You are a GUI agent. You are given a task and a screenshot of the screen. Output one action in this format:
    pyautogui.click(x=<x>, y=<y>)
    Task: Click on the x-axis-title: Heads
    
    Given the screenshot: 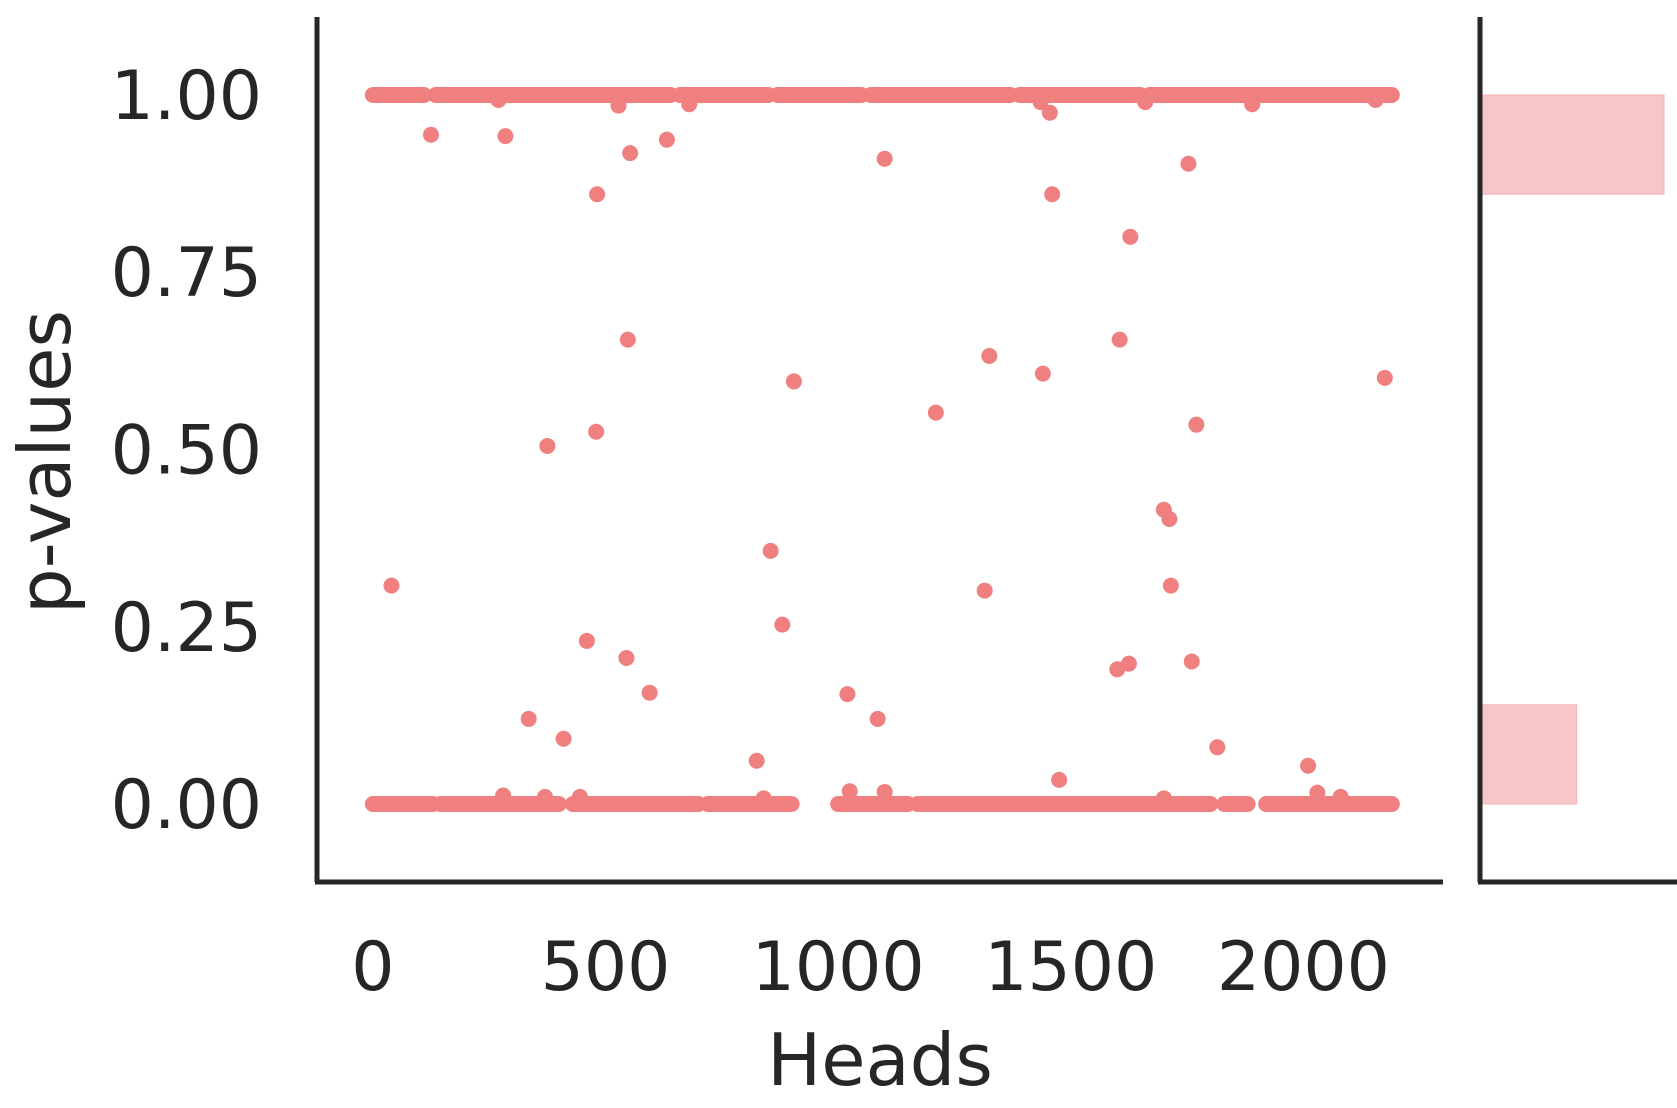 What is the action you would take?
    pyautogui.click(x=880, y=1060)
    